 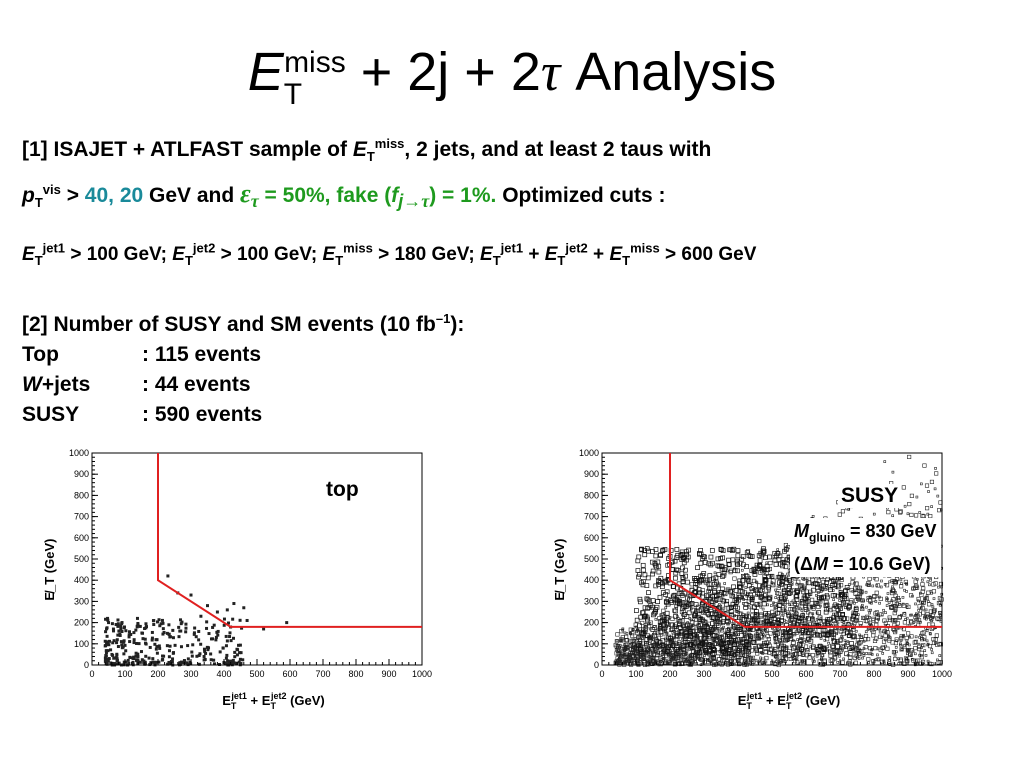 What do you see at coordinates (891, 531) in the screenshot?
I see `mass-value: = 830 GeV` at bounding box center [891, 531].